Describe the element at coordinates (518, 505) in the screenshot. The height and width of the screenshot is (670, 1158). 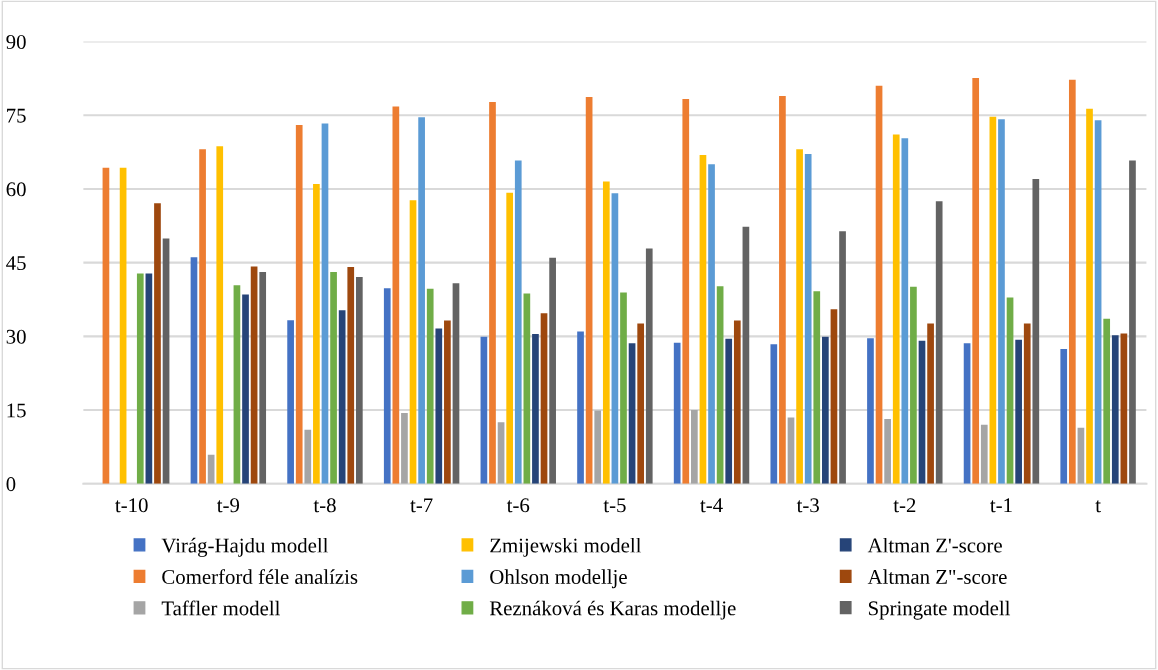
I see `x-tick-label: t-6` at that location.